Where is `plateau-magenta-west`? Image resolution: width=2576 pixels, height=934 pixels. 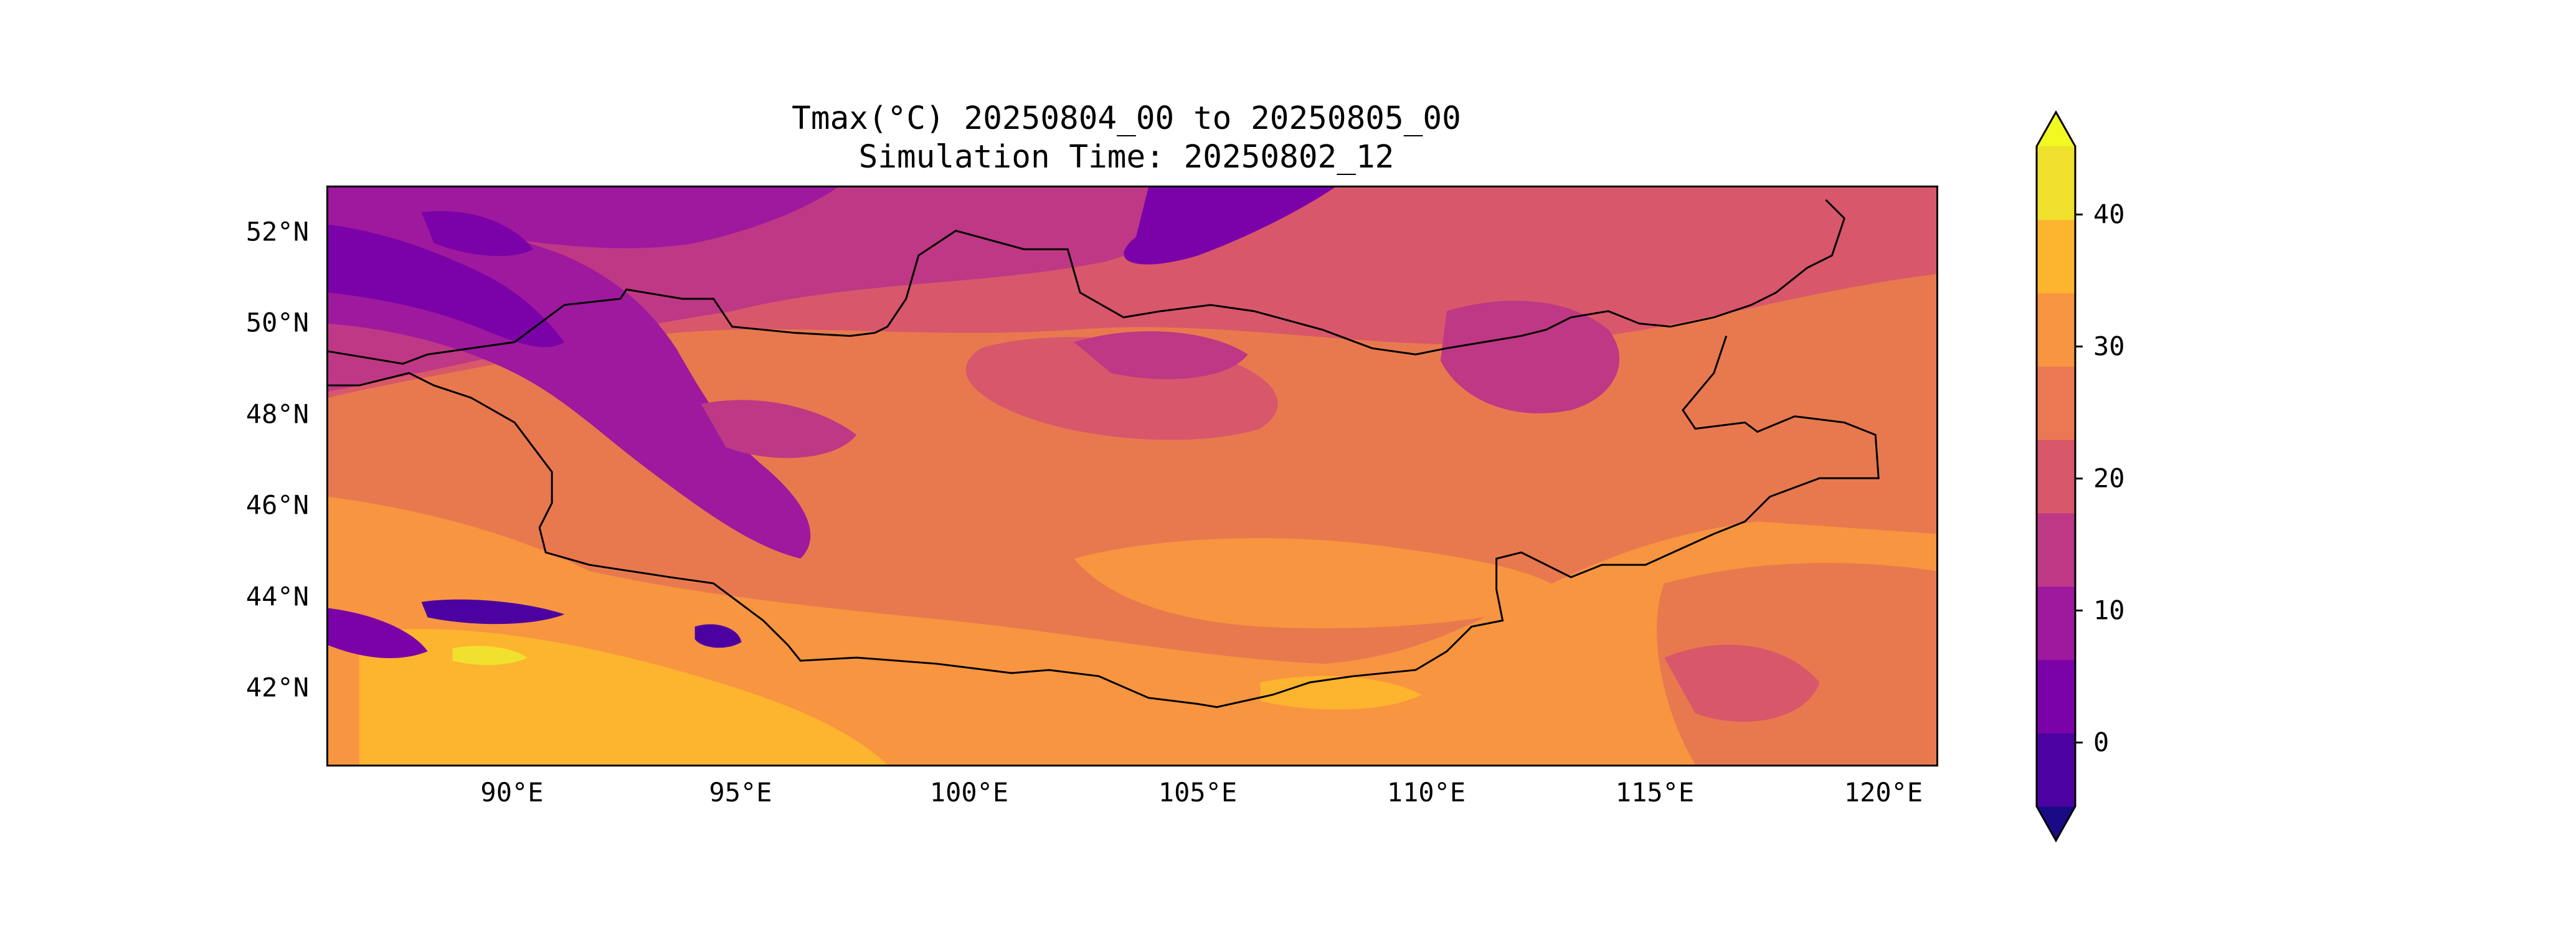
plateau-magenta-west is located at coordinates (779, 429).